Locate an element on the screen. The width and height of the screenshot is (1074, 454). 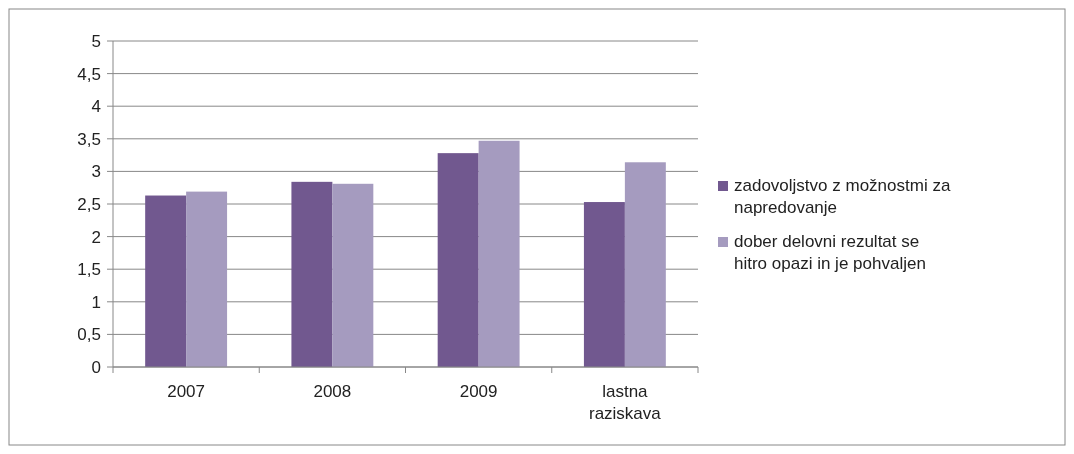
y-tick-label: 3,5 is located at coordinates (89, 139).